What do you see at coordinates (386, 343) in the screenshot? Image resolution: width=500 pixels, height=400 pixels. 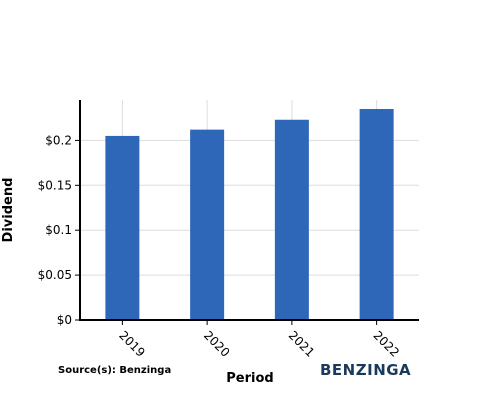 I see `x-tick-label: 2022` at bounding box center [386, 343].